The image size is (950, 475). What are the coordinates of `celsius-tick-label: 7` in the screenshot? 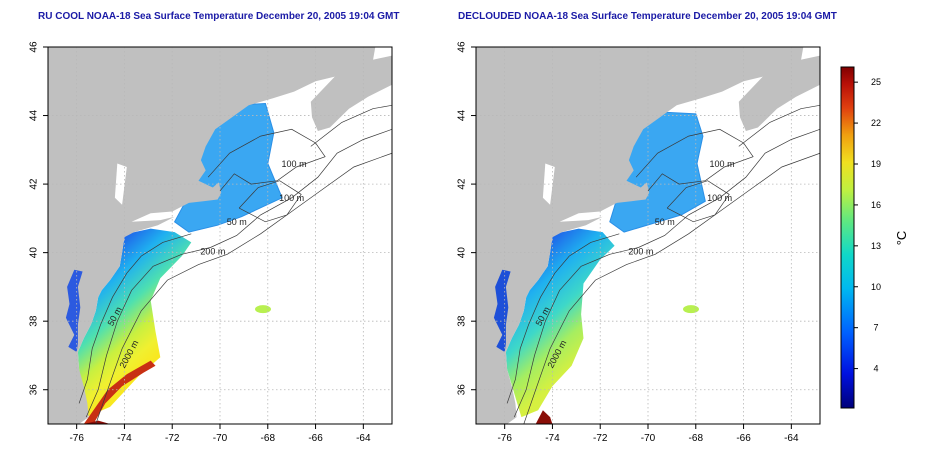 It's located at (875, 328).